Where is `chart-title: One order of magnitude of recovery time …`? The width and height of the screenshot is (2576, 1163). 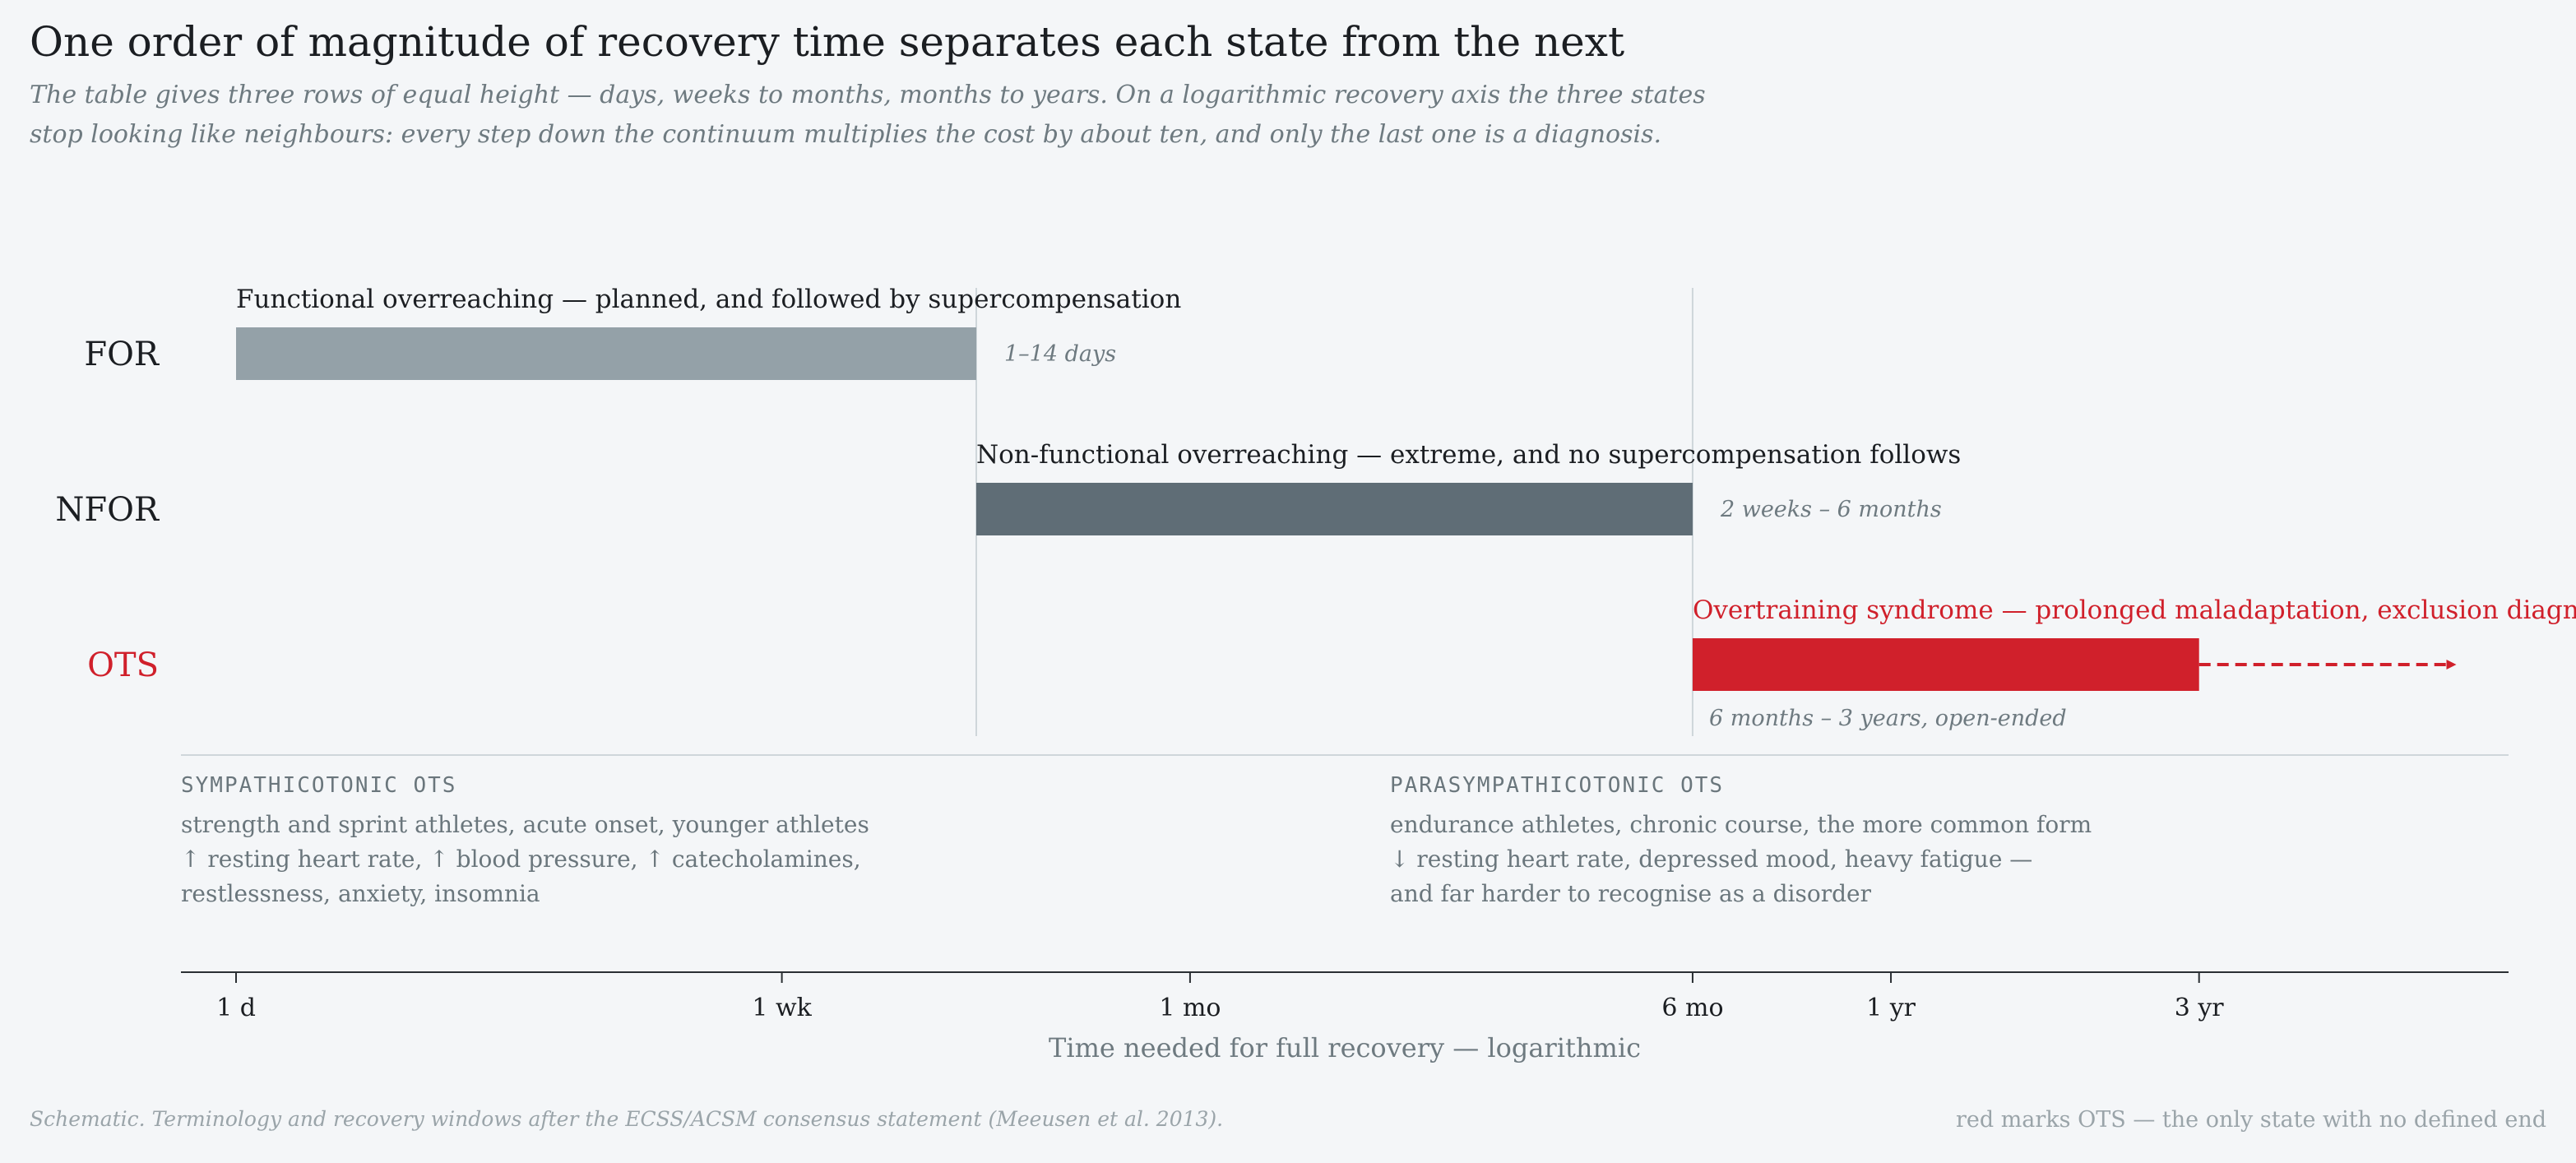 chart-title: One order of magnitude of recovery time … is located at coordinates (828, 42).